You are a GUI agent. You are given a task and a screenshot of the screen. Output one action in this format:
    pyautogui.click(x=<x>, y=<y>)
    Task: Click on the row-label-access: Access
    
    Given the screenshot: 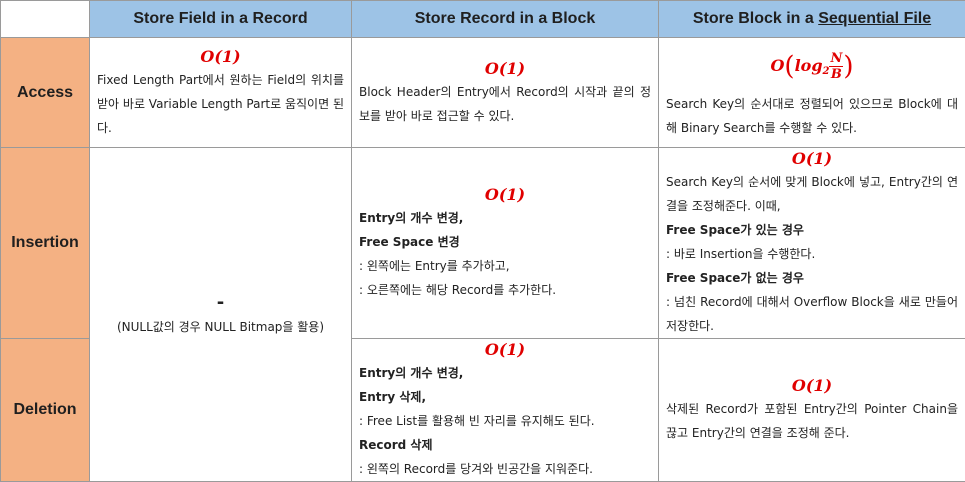 What is the action you would take?
    pyautogui.click(x=45, y=93)
    